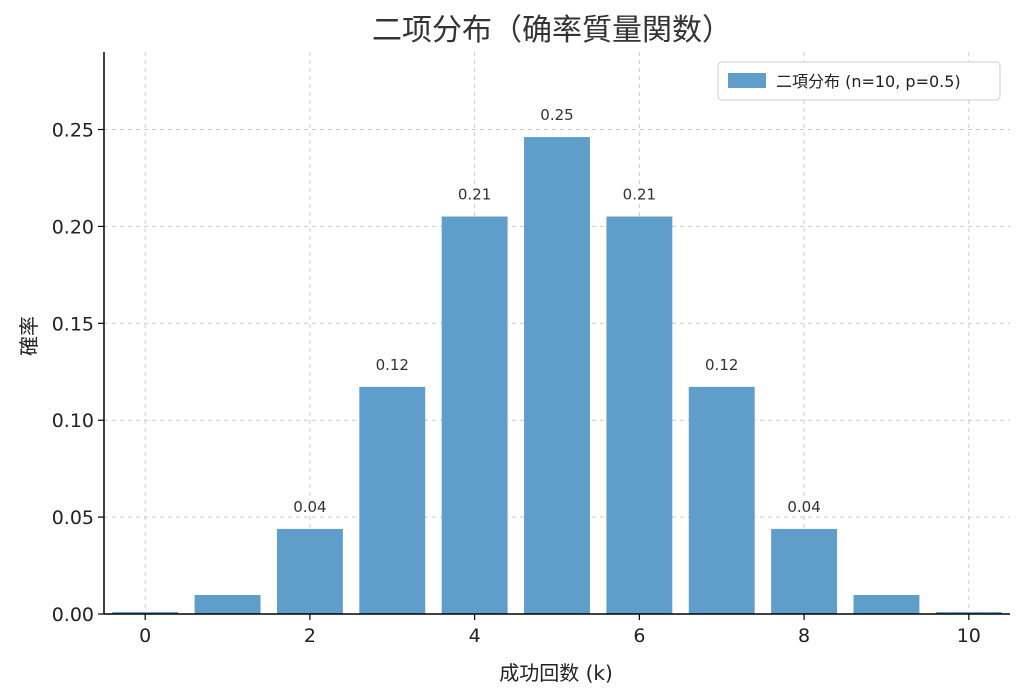 The image size is (1024, 696). I want to click on legend-frame, so click(859, 81).